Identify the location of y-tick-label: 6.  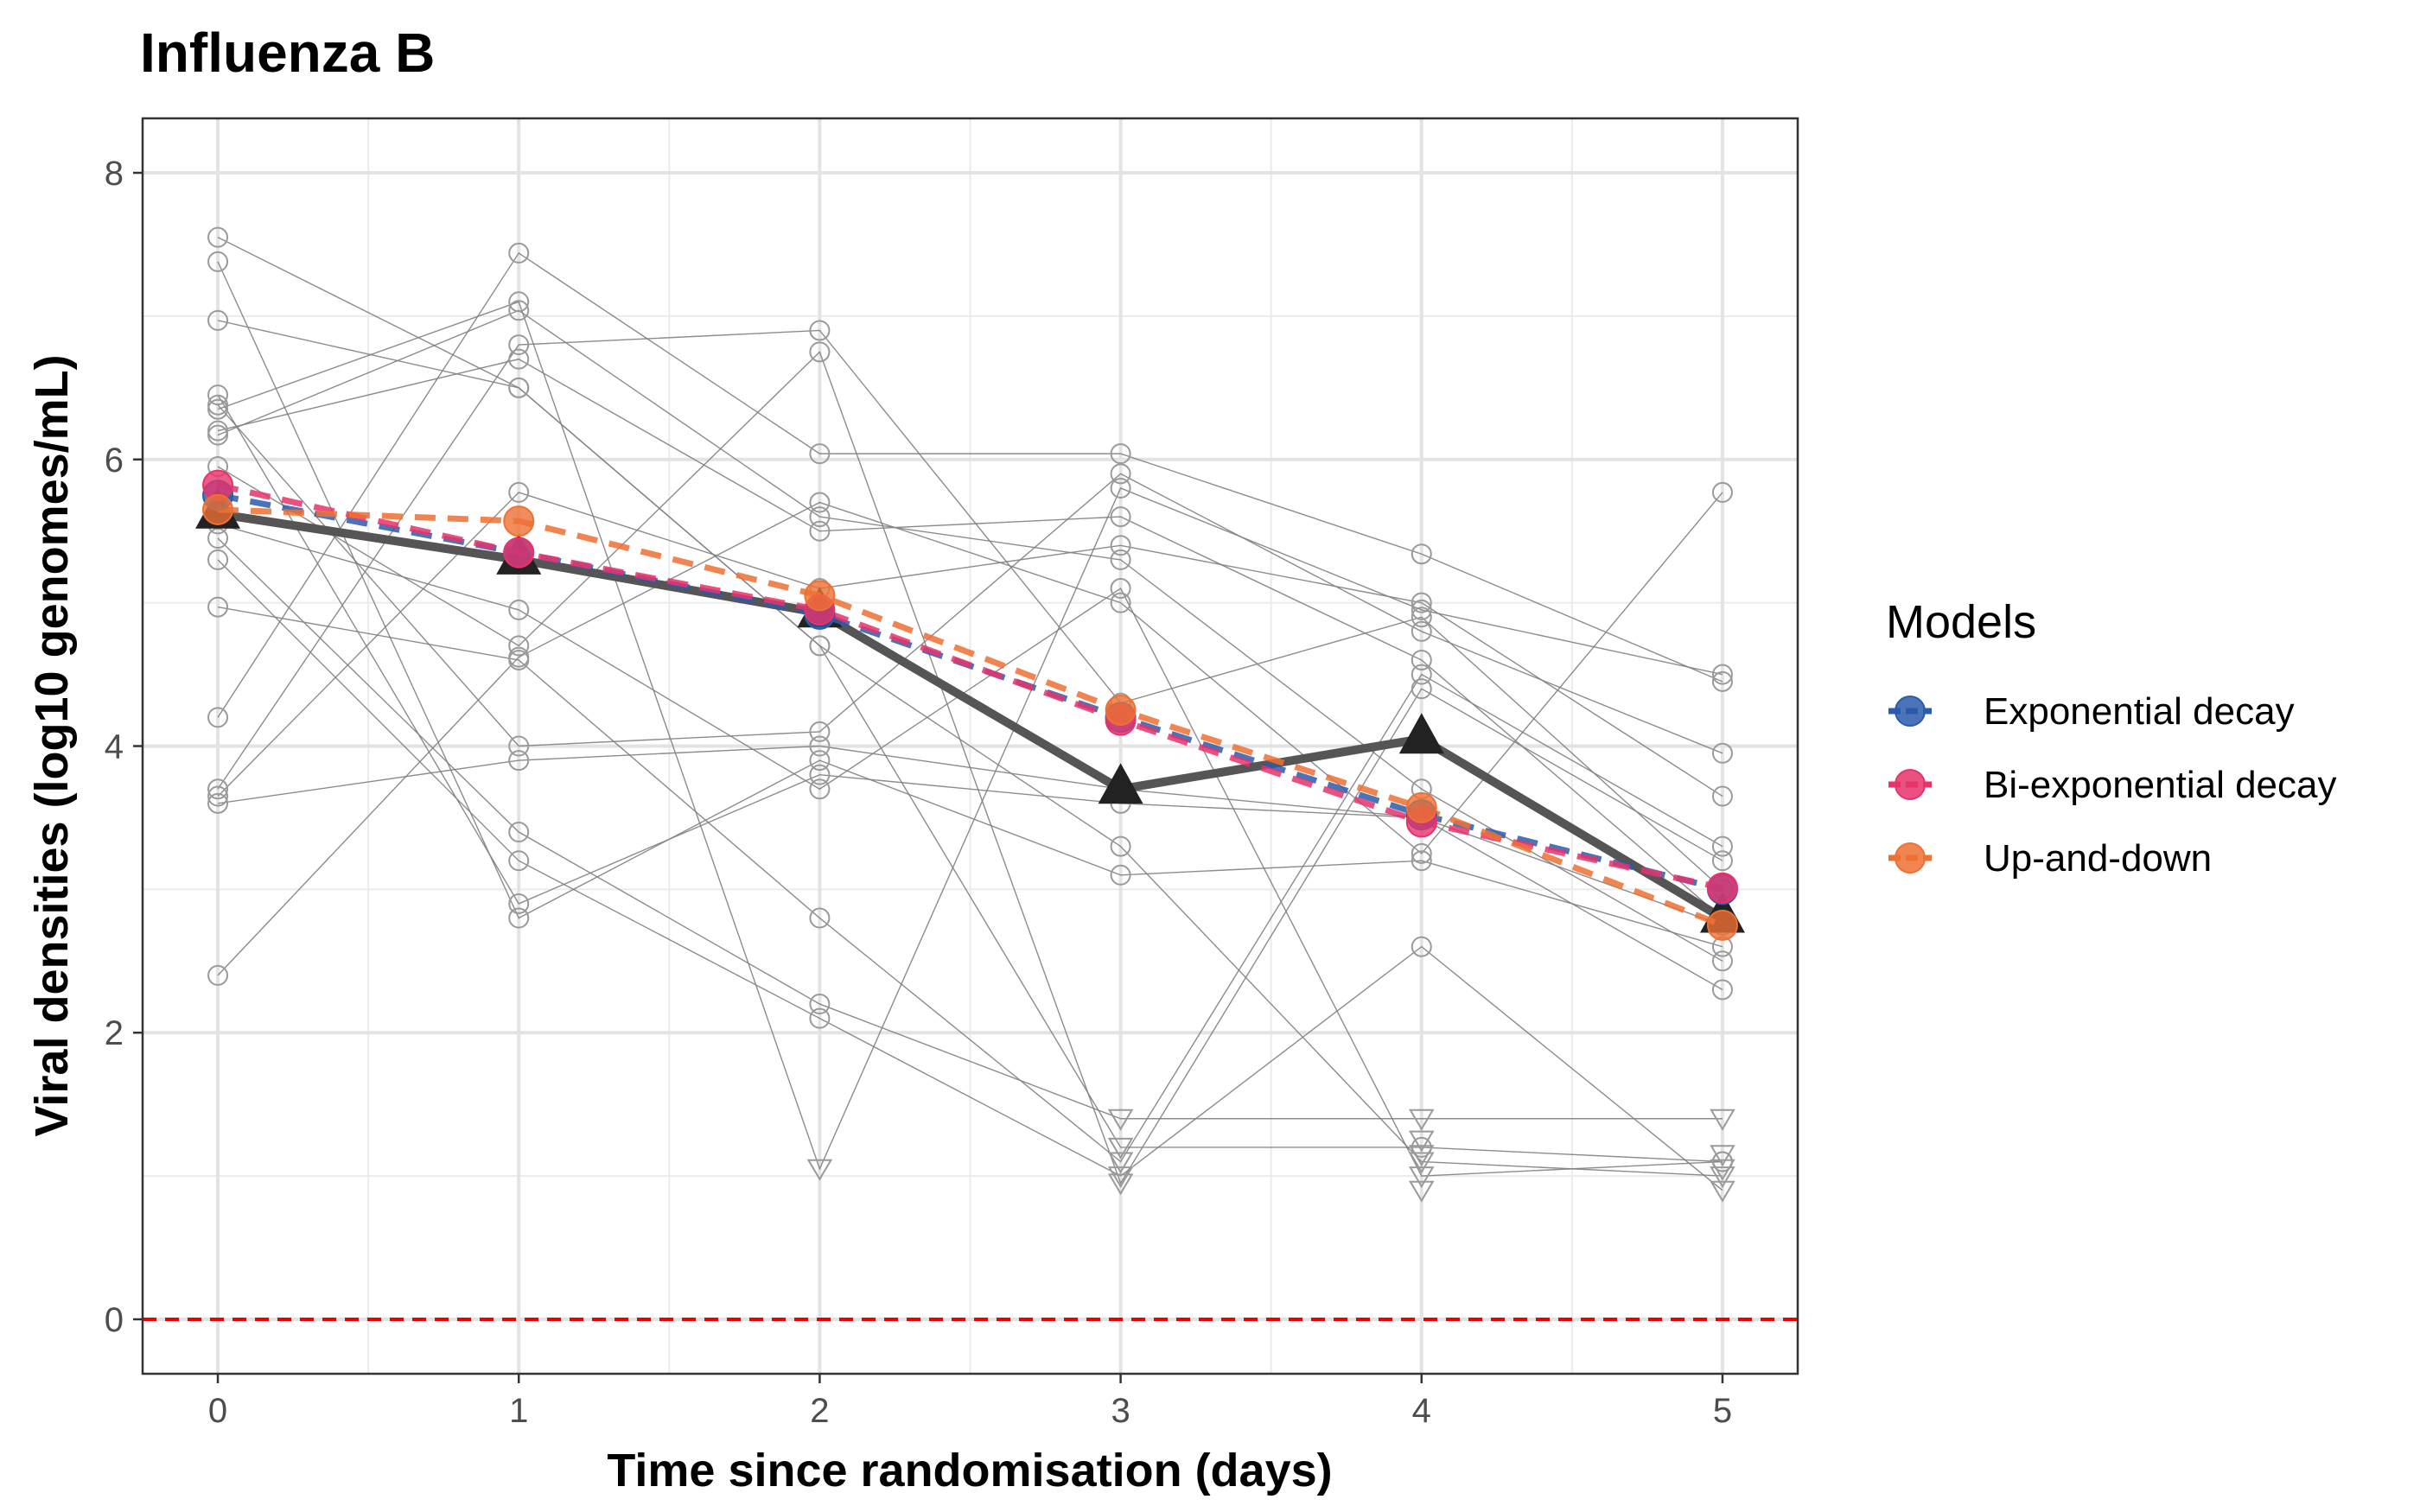
(115, 461).